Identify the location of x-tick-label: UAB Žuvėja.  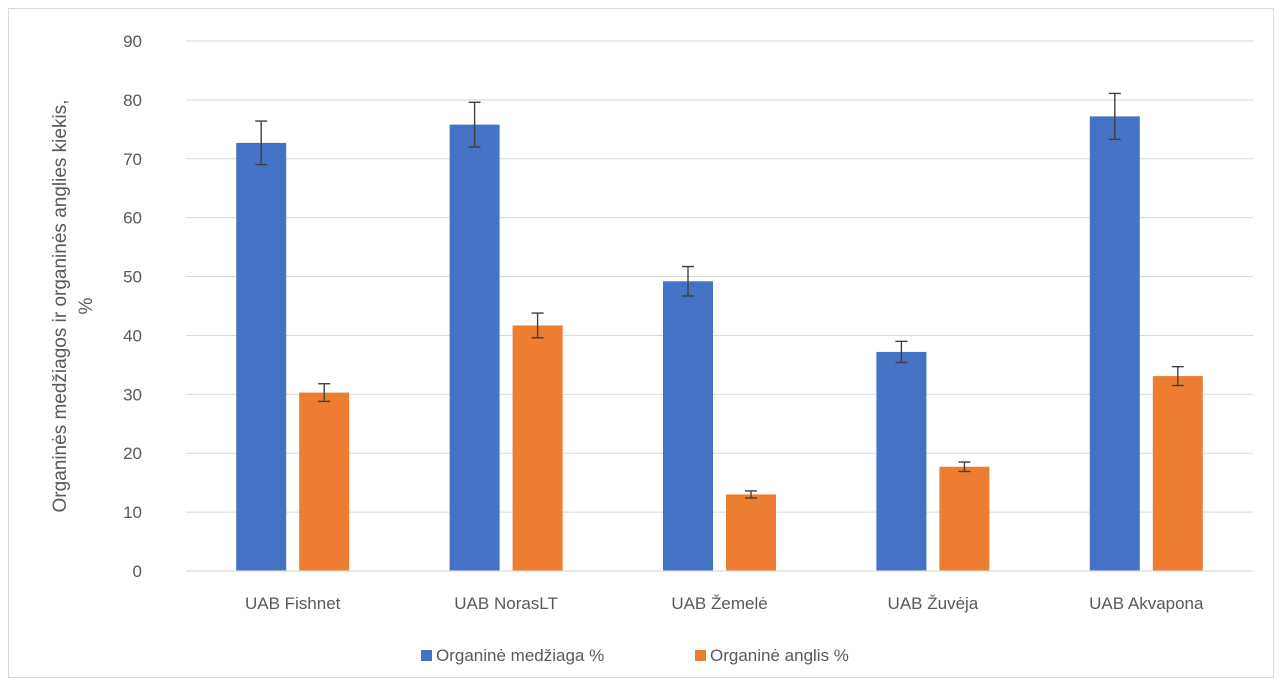
(933, 603).